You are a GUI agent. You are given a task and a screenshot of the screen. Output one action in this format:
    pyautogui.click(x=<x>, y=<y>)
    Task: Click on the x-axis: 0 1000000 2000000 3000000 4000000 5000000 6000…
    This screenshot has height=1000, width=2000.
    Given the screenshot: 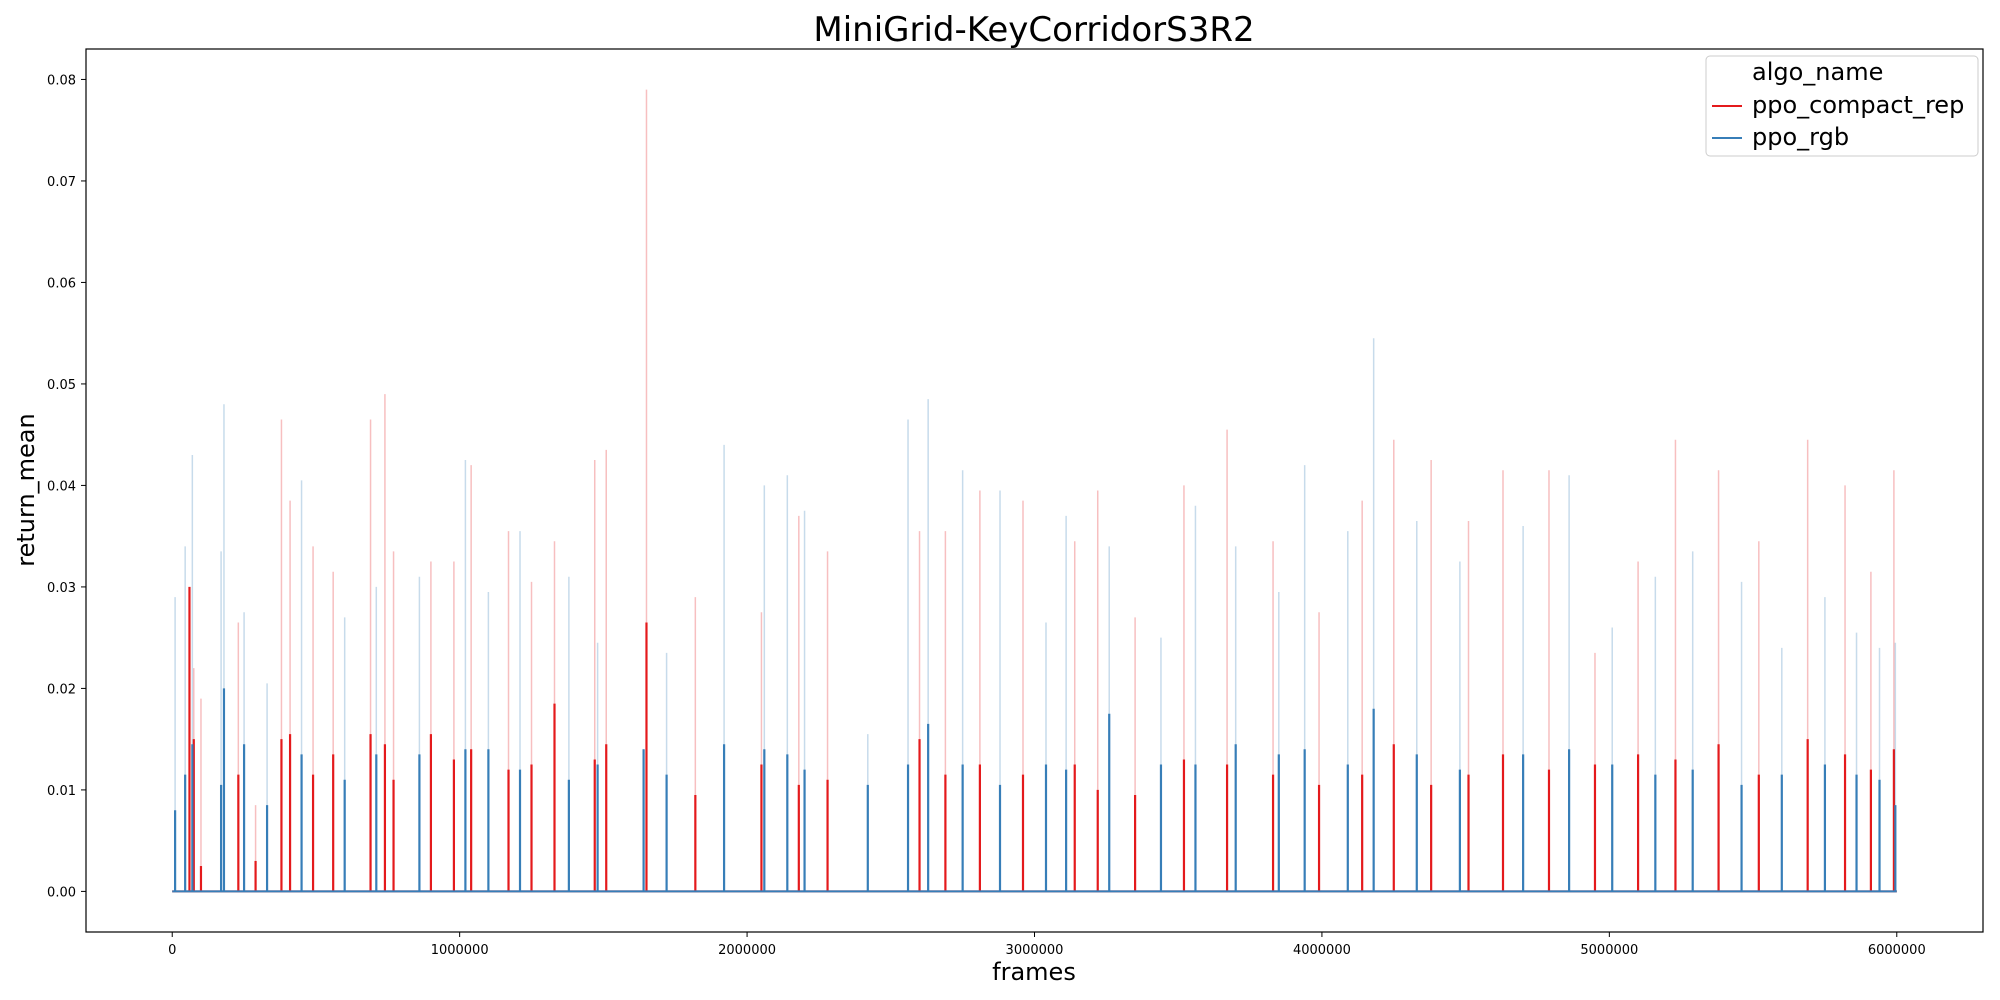 What is the action you would take?
    pyautogui.click(x=1047, y=945)
    